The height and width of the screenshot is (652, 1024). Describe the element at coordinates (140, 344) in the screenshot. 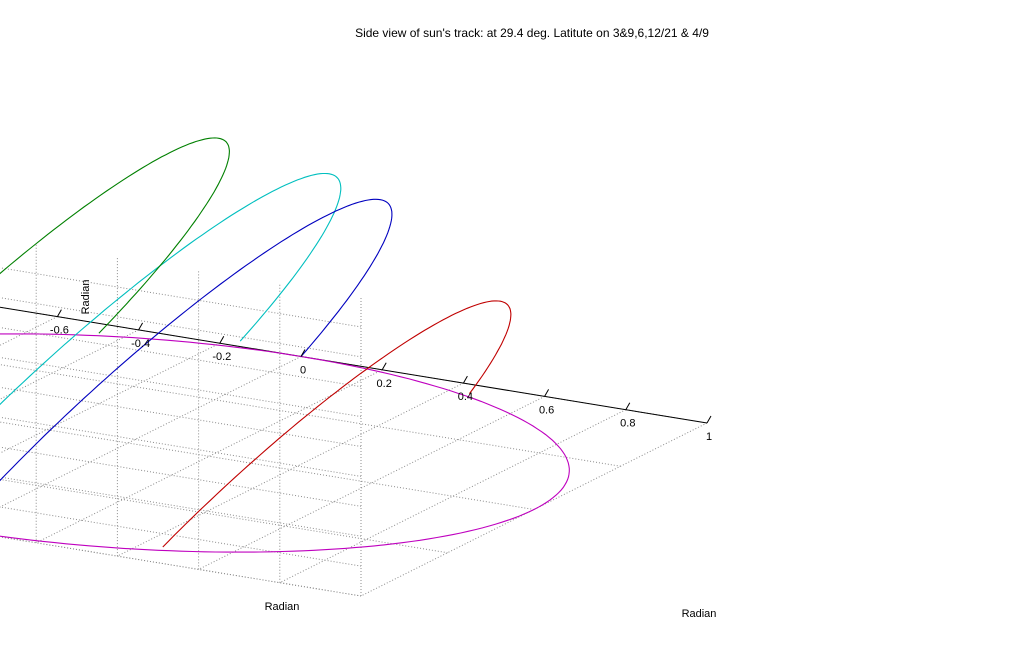

I see `x-tick-label: -0.4` at that location.